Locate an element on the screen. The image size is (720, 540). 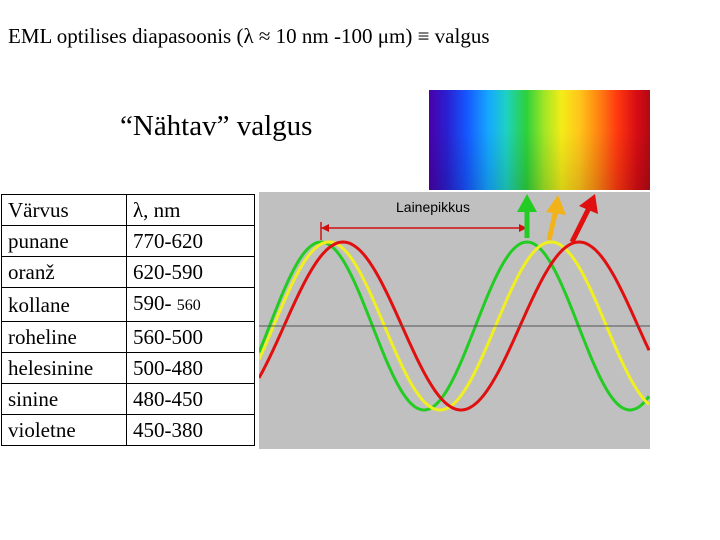
header-wavelength: λ, nm is located at coordinates (190, 210).